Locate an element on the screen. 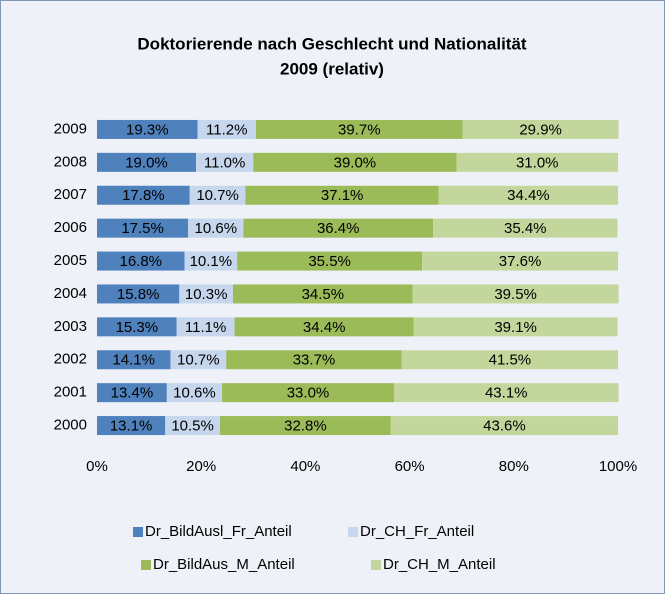  x-tick-label: 60% is located at coordinates (410, 466).